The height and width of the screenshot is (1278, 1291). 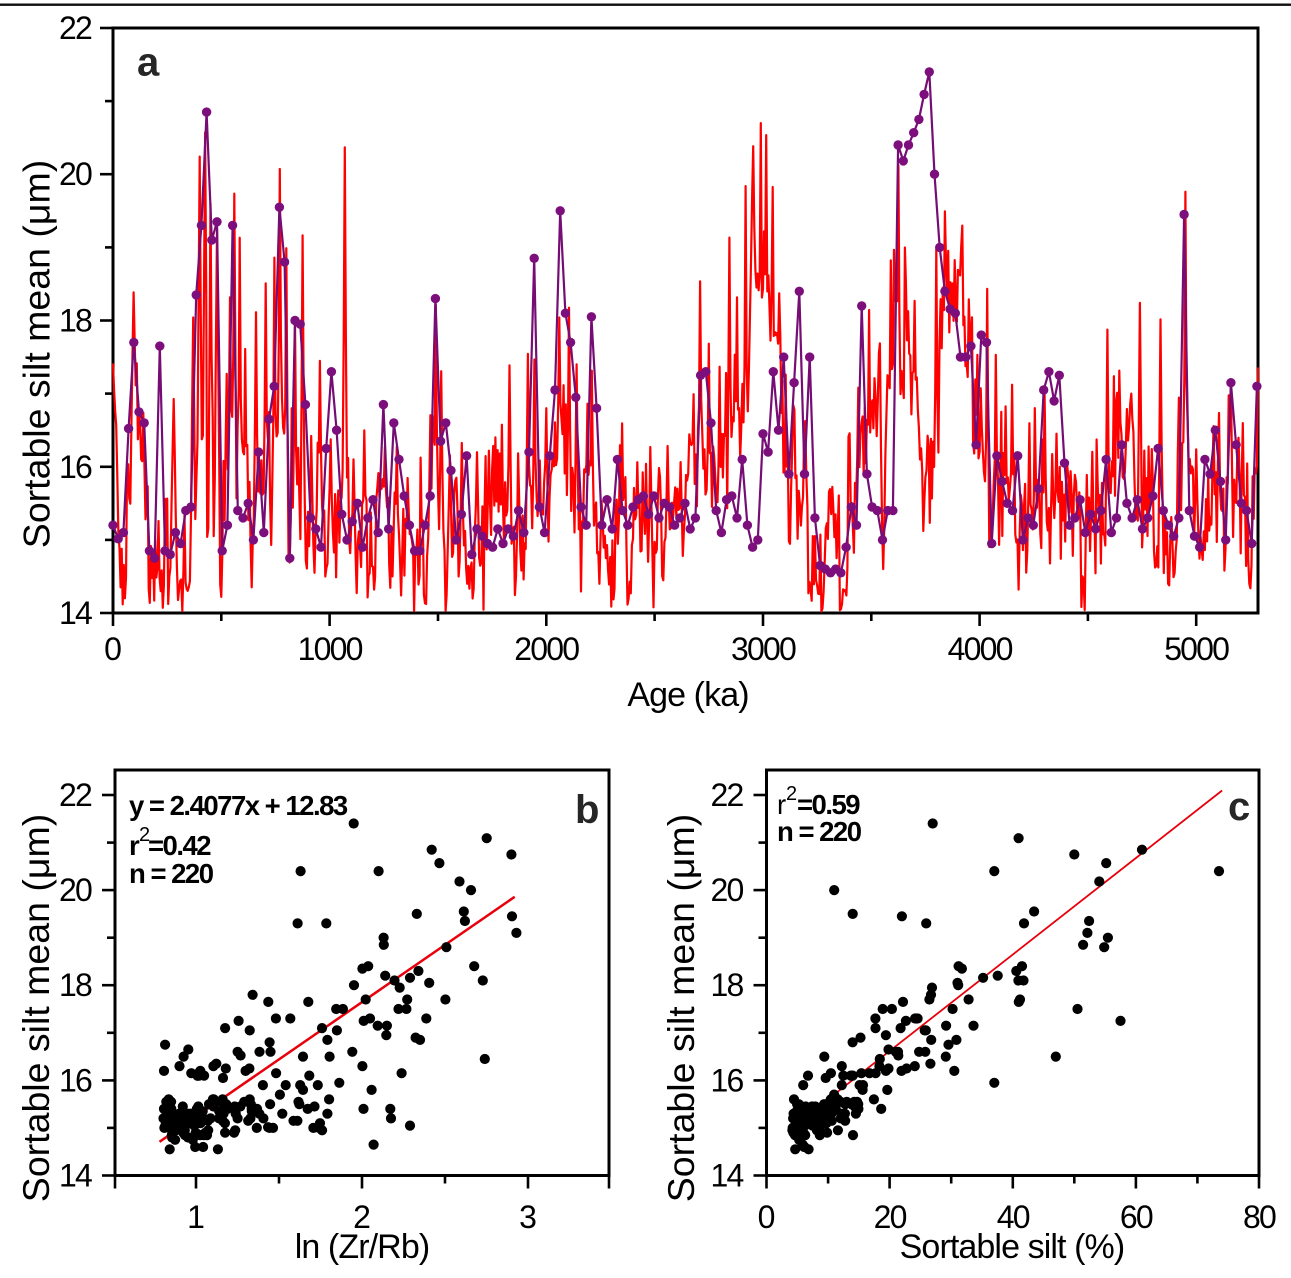 What do you see at coordinates (196, 1217) in the screenshot?
I see `svg-text: 1` at bounding box center [196, 1217].